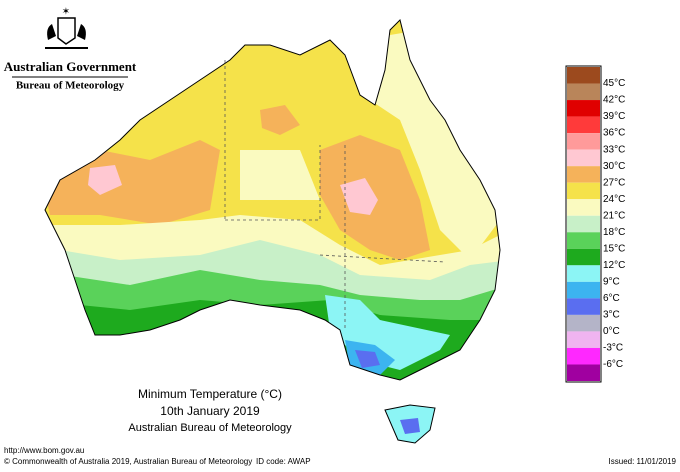 The image size is (680, 472). I want to click on logo: ✶, so click(66, 28).